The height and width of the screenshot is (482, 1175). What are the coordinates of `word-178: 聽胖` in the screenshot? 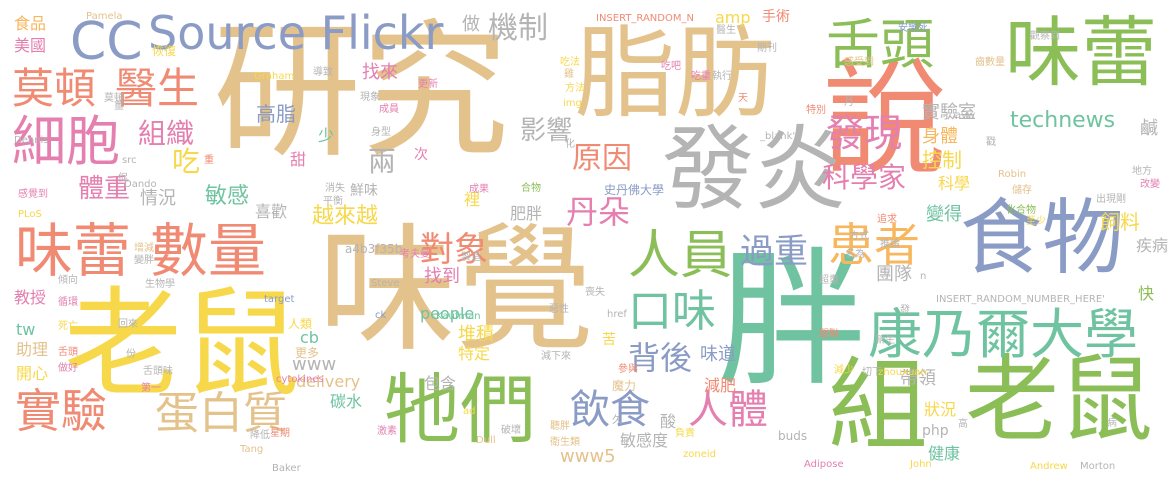 It's located at (560, 426).